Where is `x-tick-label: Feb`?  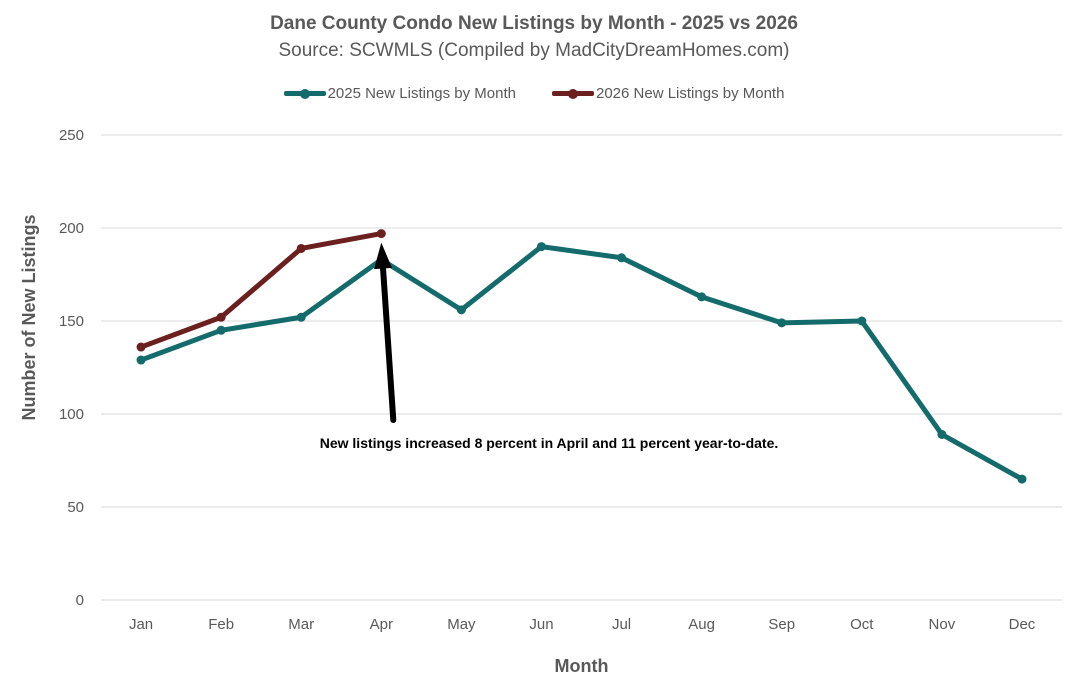 x-tick-label: Feb is located at coordinates (221, 624).